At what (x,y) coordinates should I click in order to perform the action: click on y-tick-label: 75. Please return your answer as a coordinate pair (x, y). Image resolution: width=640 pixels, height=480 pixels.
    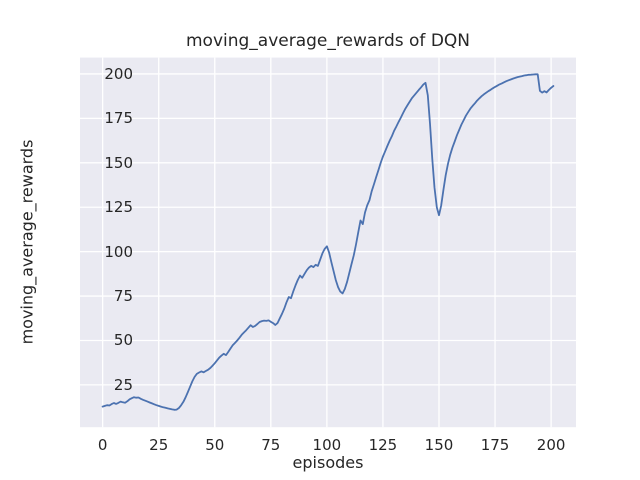
    Looking at the image, I should click on (123, 296).